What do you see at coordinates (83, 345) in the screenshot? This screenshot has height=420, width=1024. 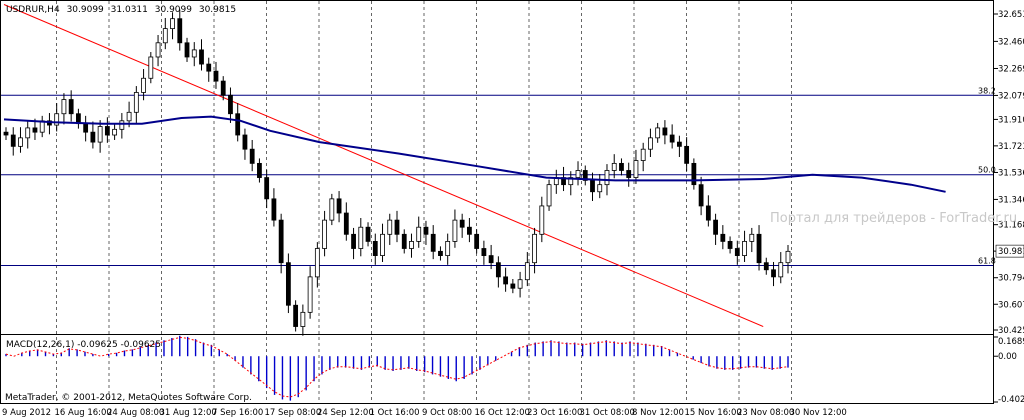 I see `macd-label: MACD(12,26,1) -0.09625 -0.09625` at bounding box center [83, 345].